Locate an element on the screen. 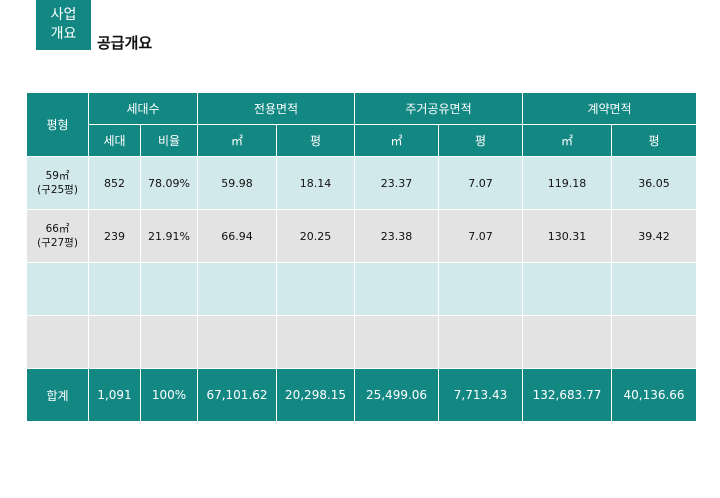  total-contract-sqm: 132,683.77 is located at coordinates (567, 395).